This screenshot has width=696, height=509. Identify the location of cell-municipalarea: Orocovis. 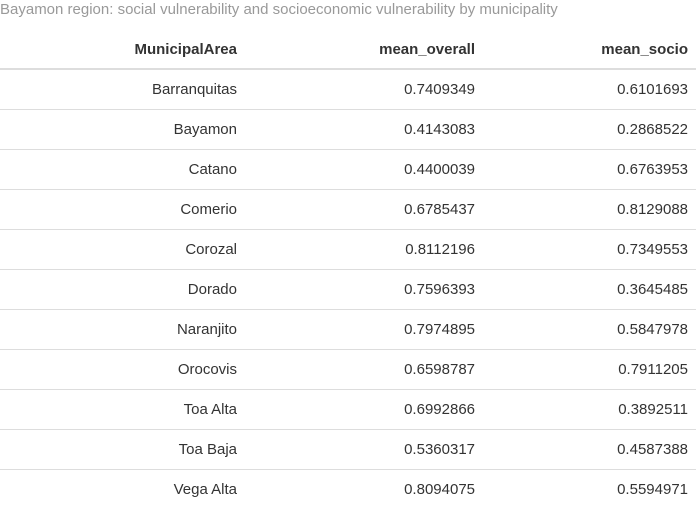
(122, 370).